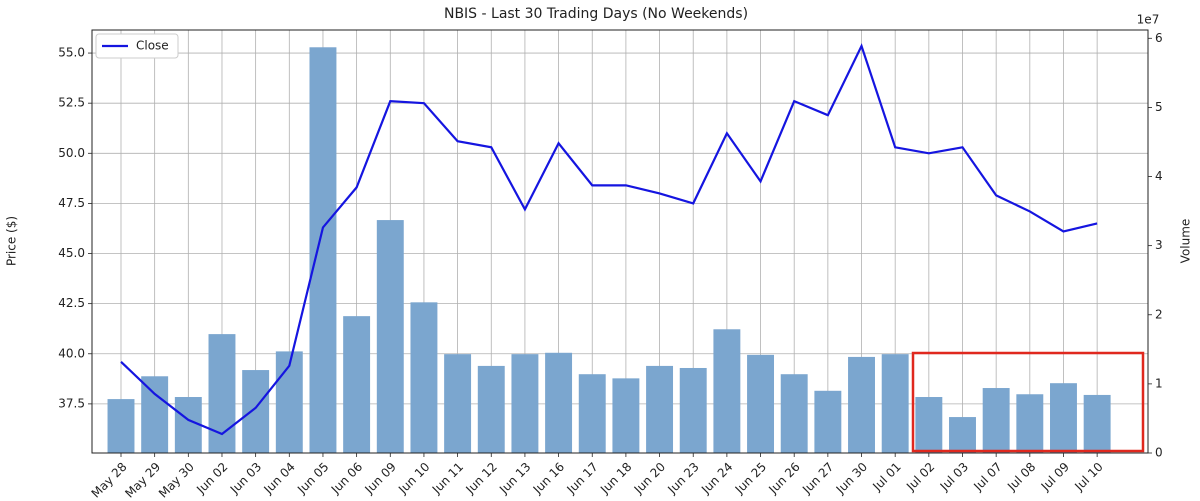  What do you see at coordinates (954, 477) in the screenshot?
I see `x-tick-label: Jul 03` at bounding box center [954, 477].